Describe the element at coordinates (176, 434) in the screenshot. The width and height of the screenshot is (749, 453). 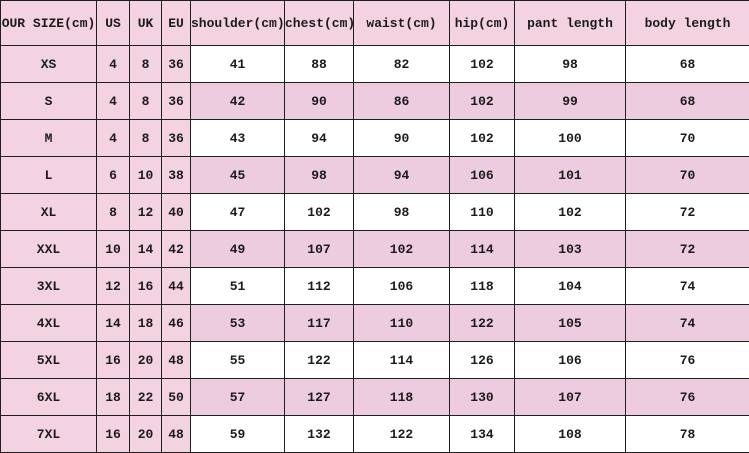
I see `value-cell: 48` at that location.